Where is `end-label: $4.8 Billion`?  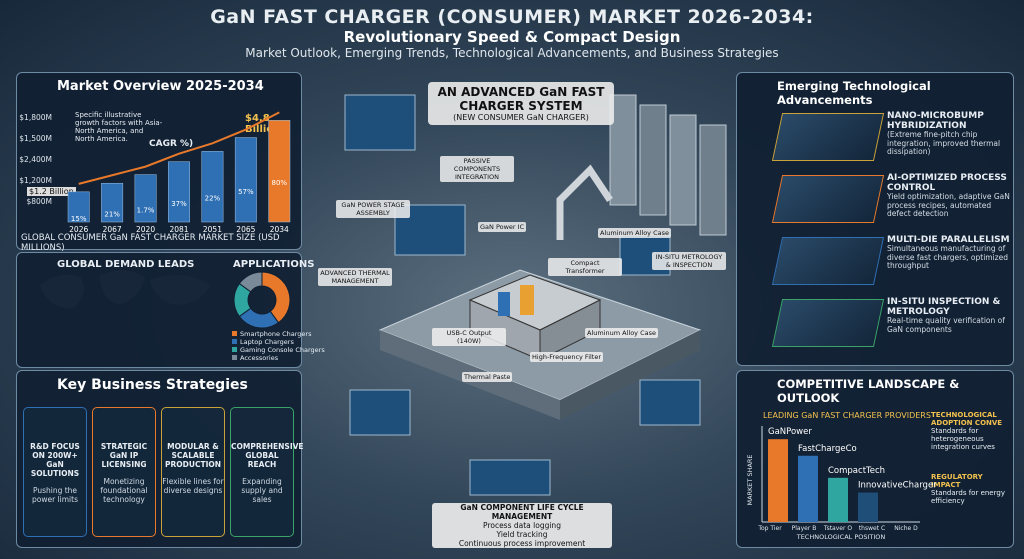 end-label: $4.8 Billion is located at coordinates (263, 124).